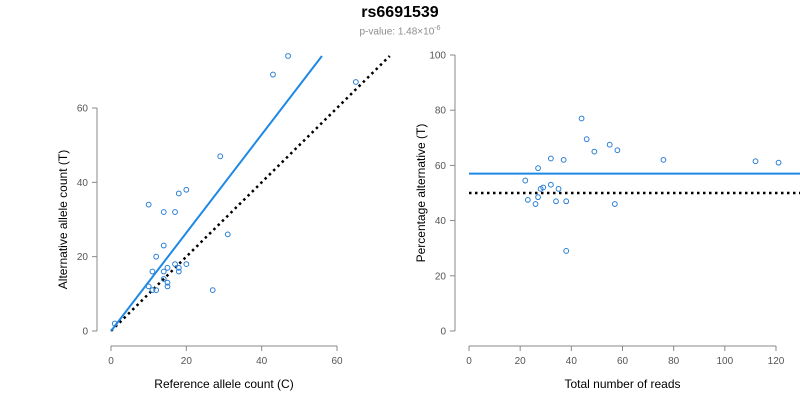  I want to click on percentage-x-tick-label: 80, so click(674, 361).